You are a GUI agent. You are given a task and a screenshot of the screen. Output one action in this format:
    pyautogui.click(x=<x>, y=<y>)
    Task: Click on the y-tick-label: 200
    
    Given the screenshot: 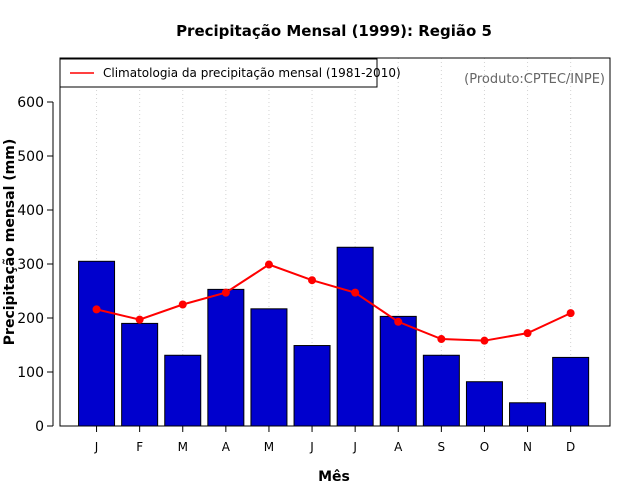 What is the action you would take?
    pyautogui.click(x=30, y=319)
    